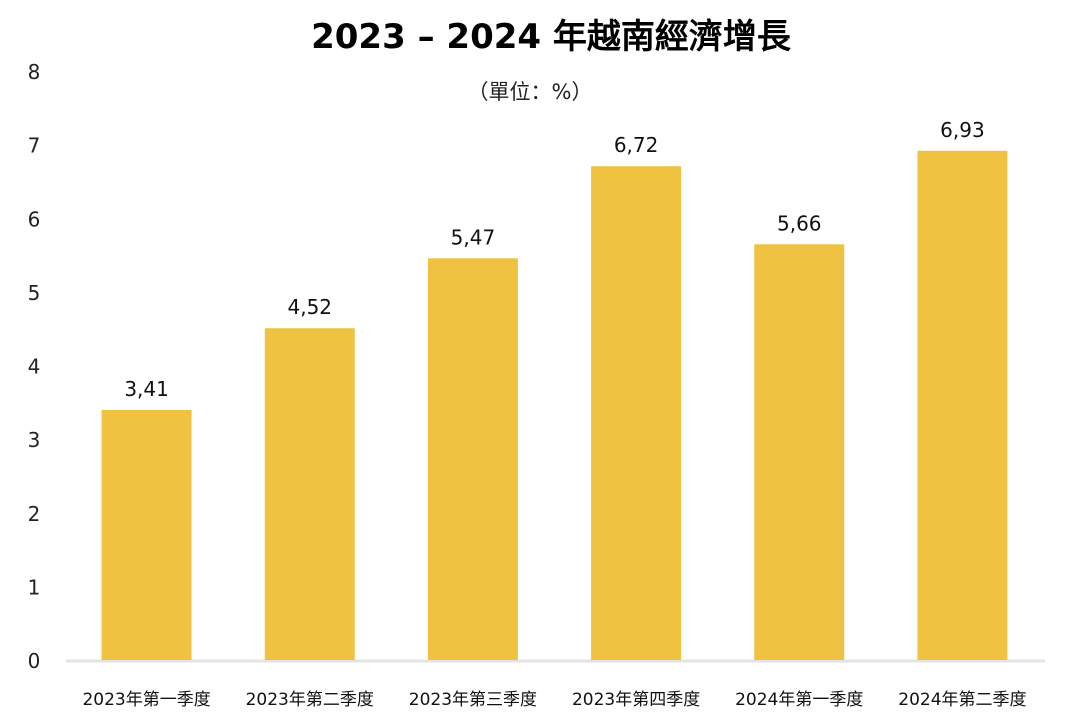 The image size is (1080, 722). I want to click on y-tick-label: 2, so click(34, 514).